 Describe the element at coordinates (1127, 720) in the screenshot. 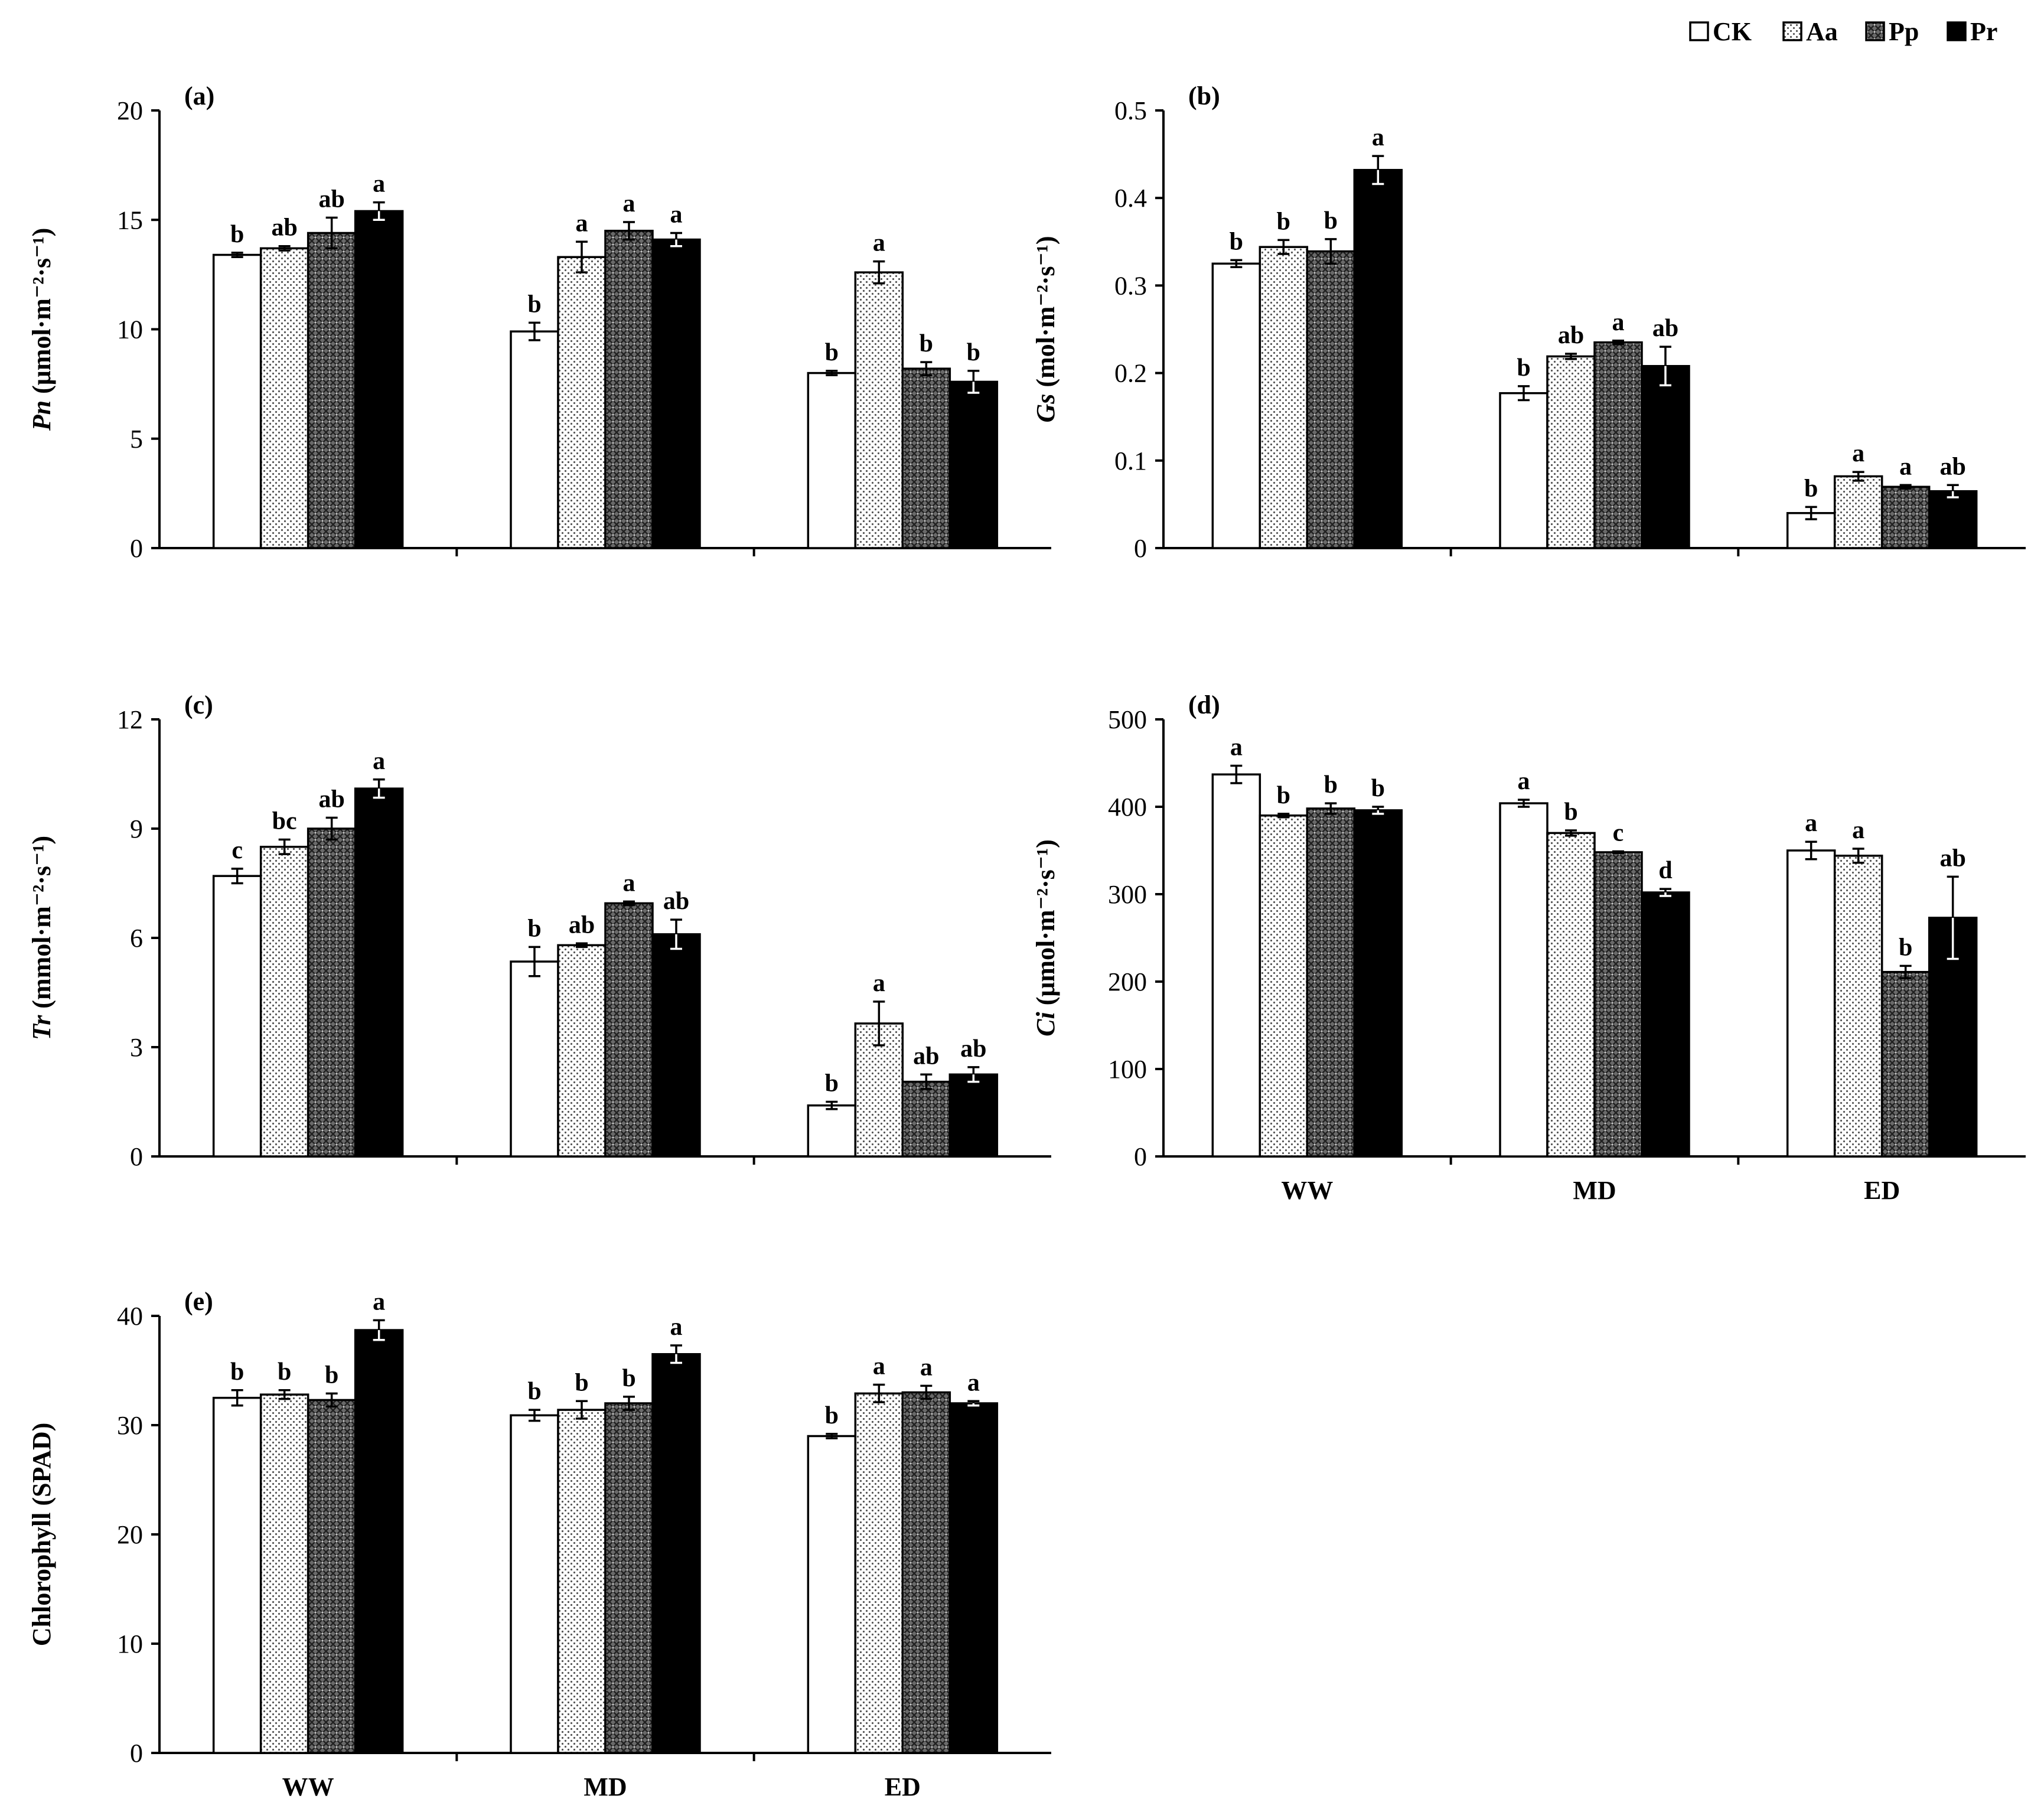

I see `y-tick-label: 500` at that location.